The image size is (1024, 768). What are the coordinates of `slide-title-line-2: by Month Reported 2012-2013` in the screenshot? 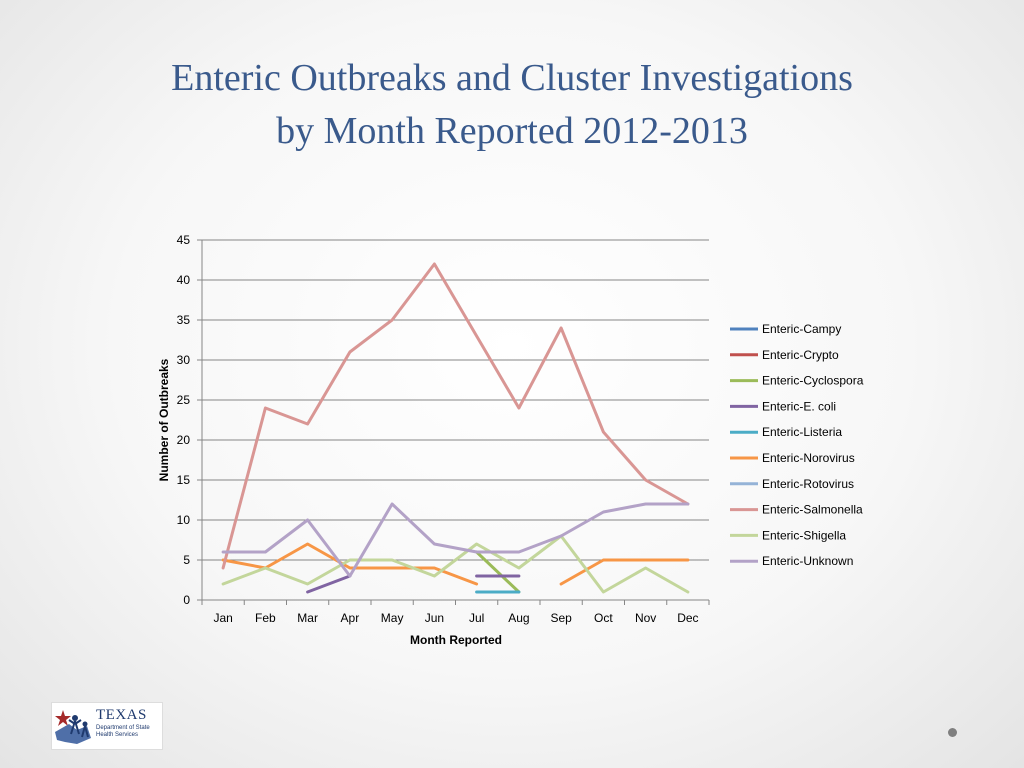 It's located at (512, 131).